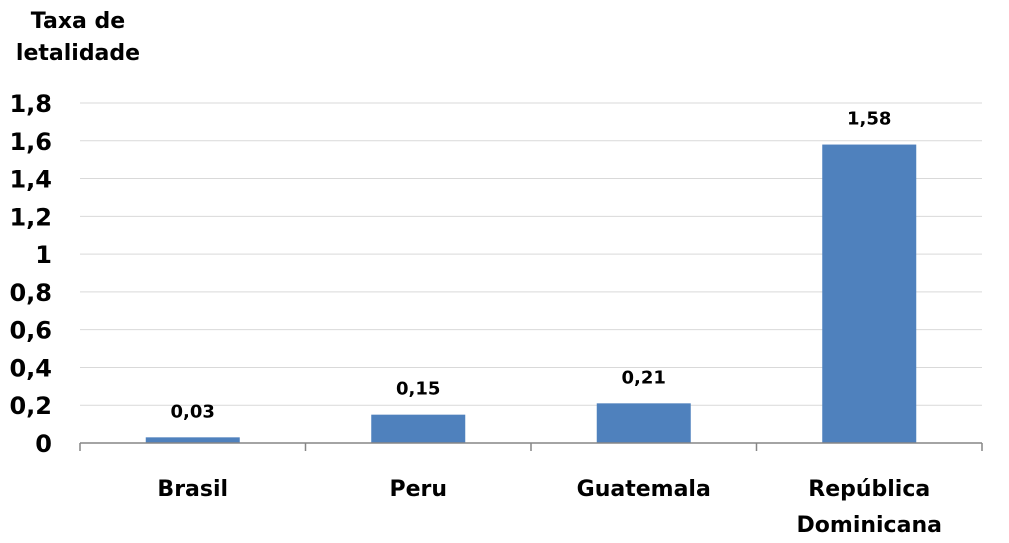 This screenshot has width=1009, height=543. I want to click on x-tick-label: Brasil, so click(192, 489).